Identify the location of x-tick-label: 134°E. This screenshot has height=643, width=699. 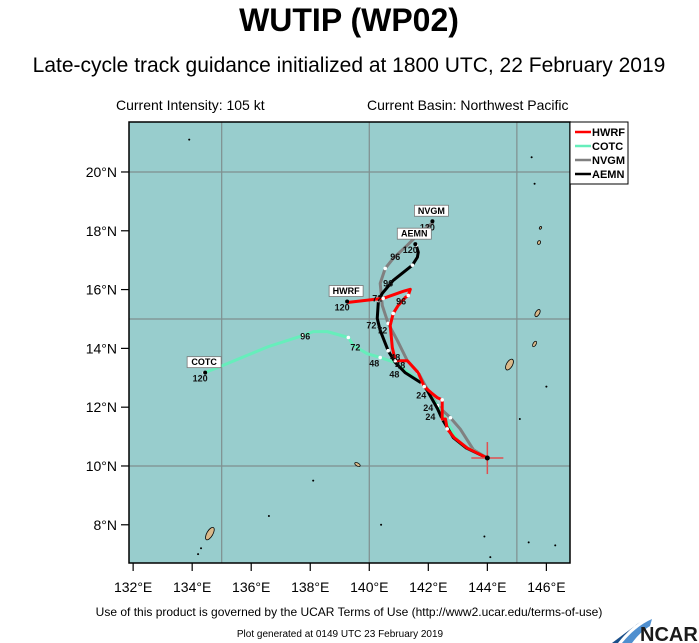
(192, 587).